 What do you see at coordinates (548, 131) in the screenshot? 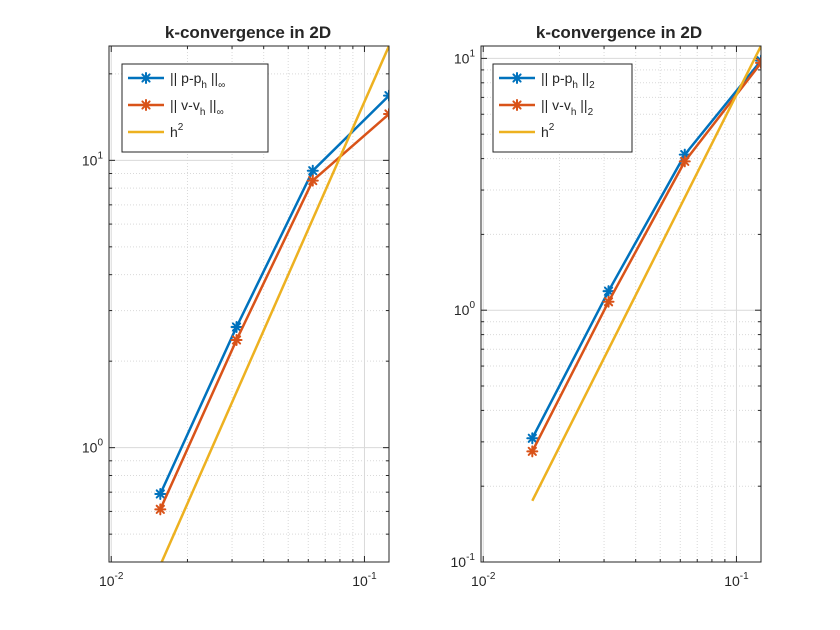
I see `right-legend-label-3: h2` at bounding box center [548, 131].